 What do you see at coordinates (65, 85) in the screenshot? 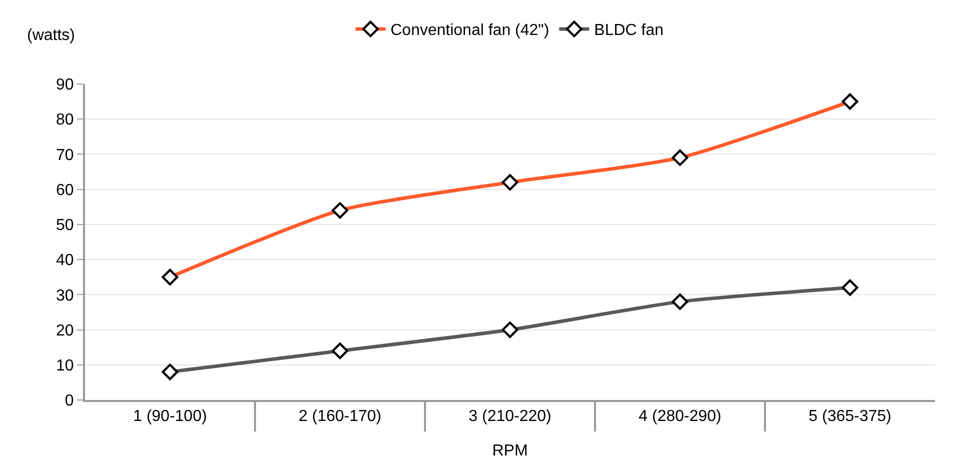
I see `y-tick-label: 90` at bounding box center [65, 85].